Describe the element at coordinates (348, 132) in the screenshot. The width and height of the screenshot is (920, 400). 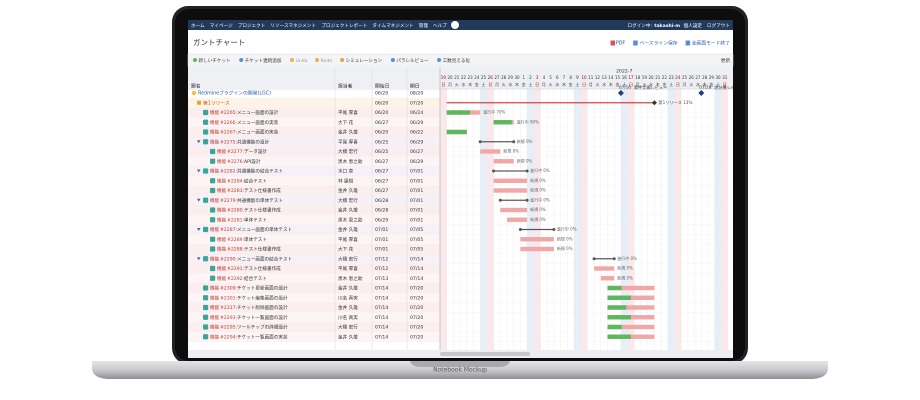
I see `assignee: 金井 久雄` at that location.